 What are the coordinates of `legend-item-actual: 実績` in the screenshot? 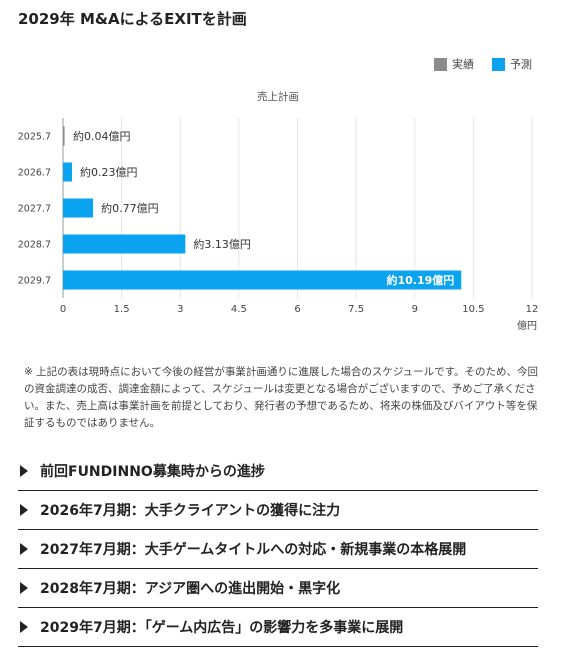 It's located at (454, 64).